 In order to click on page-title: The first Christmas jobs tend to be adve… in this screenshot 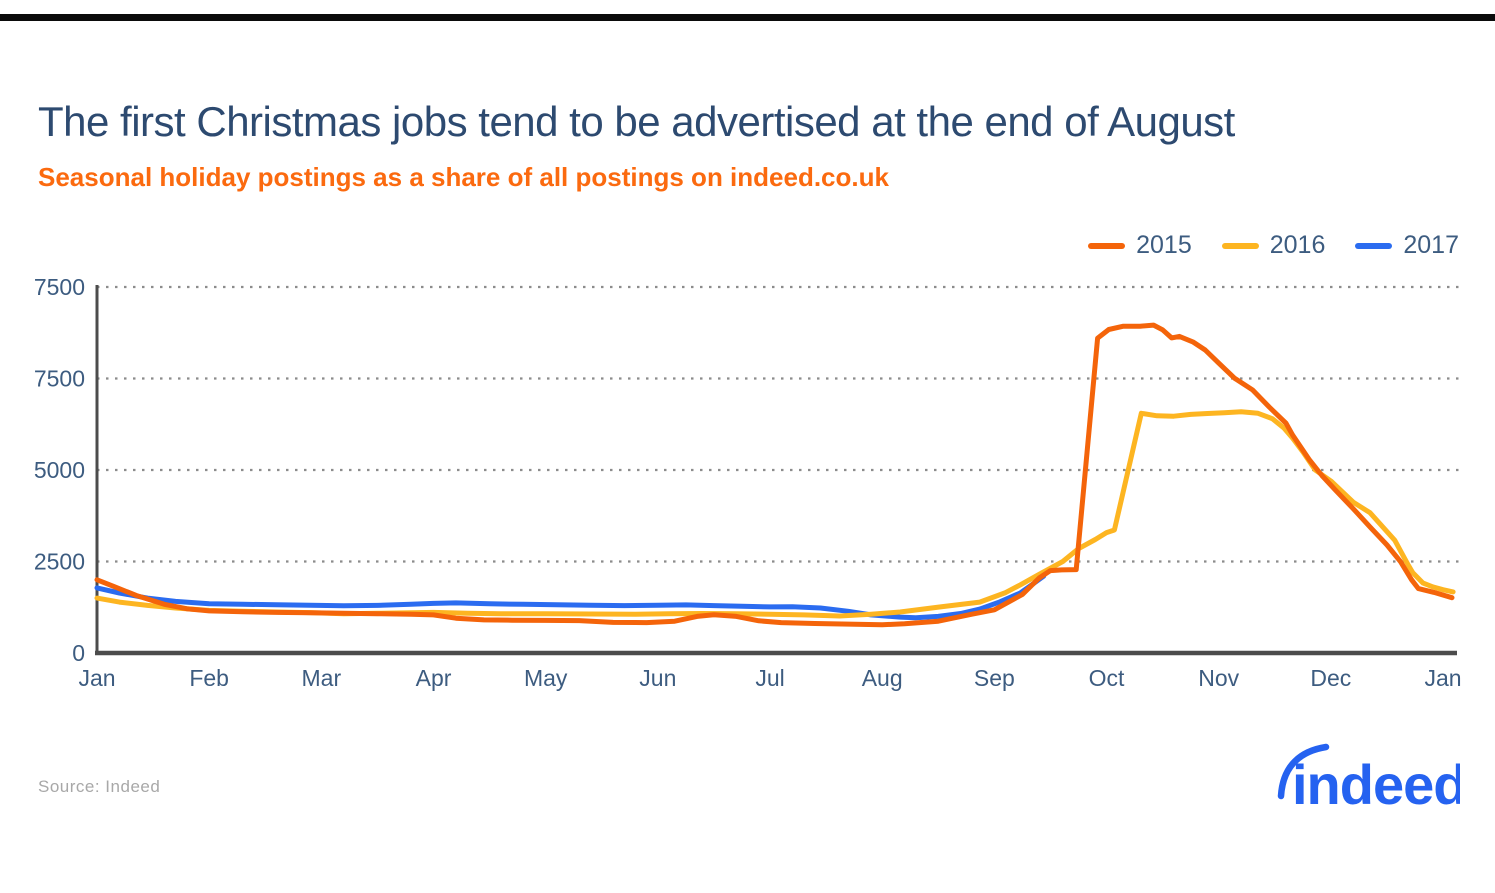, I will do `click(636, 121)`.